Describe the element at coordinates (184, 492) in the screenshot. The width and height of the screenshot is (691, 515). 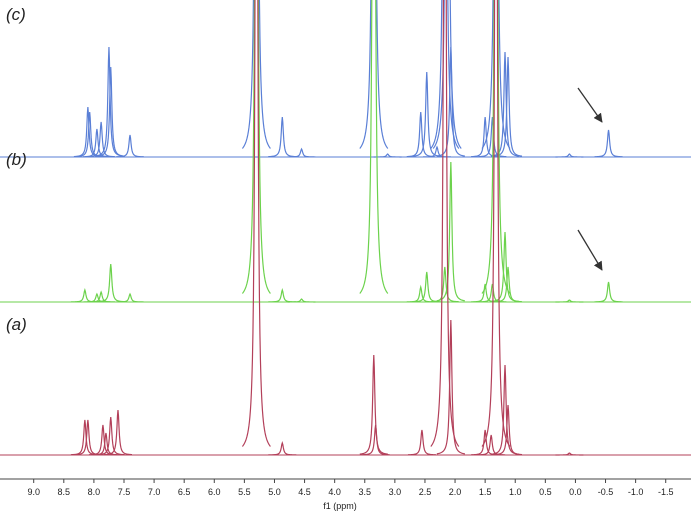
I see `x-tick-label: 6.5` at that location.